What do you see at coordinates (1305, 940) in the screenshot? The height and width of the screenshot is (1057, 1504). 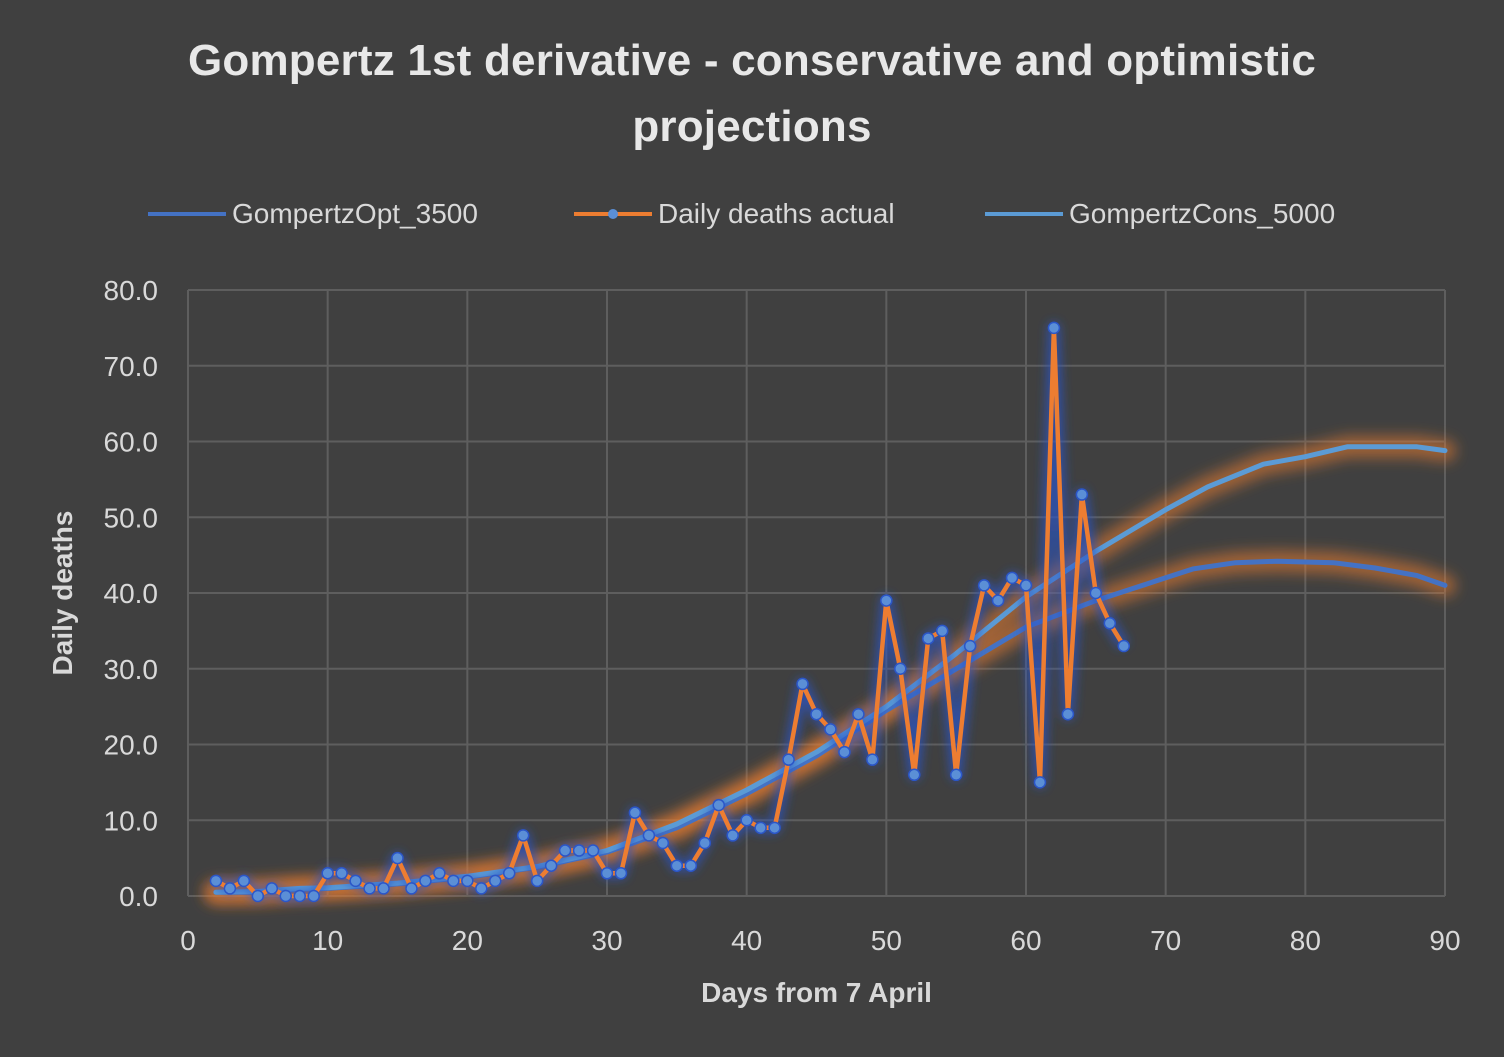 I see `x-tick-label: 80` at bounding box center [1305, 940].